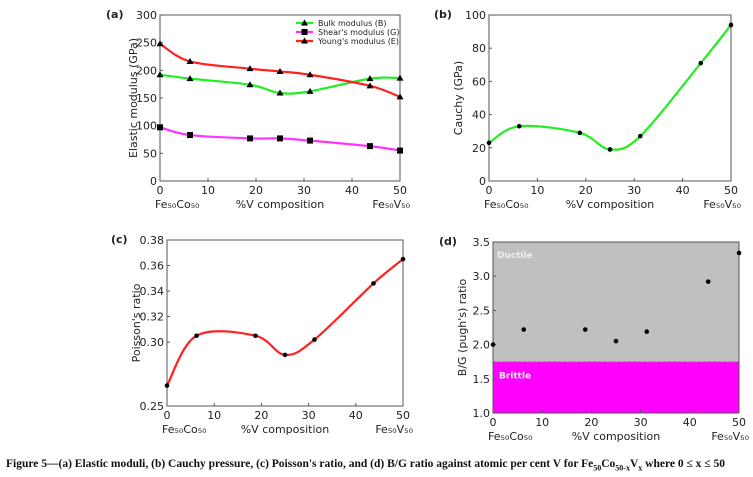  I want to click on y-axis-label: Poisson's ratio, so click(136, 322).